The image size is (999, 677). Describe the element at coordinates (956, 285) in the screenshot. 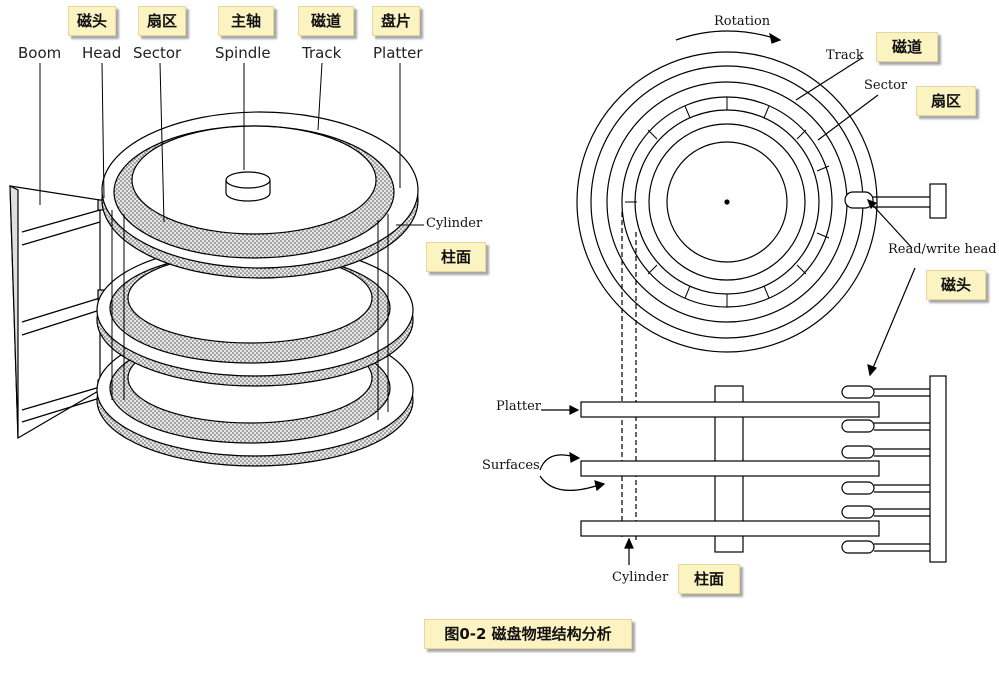

I see `tag-rw-head-cn: 磁头` at that location.